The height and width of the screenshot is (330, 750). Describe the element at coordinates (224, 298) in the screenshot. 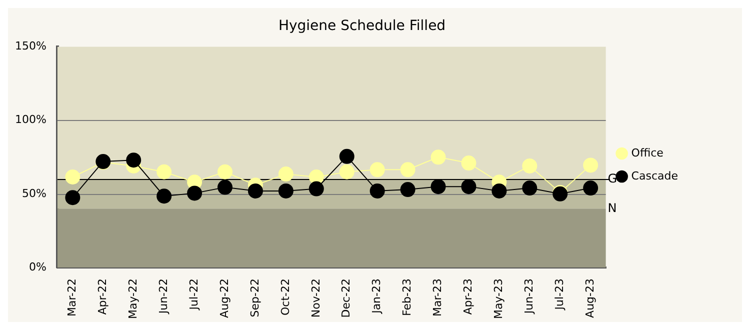

I see `x-tick-label: Aug-22` at that location.